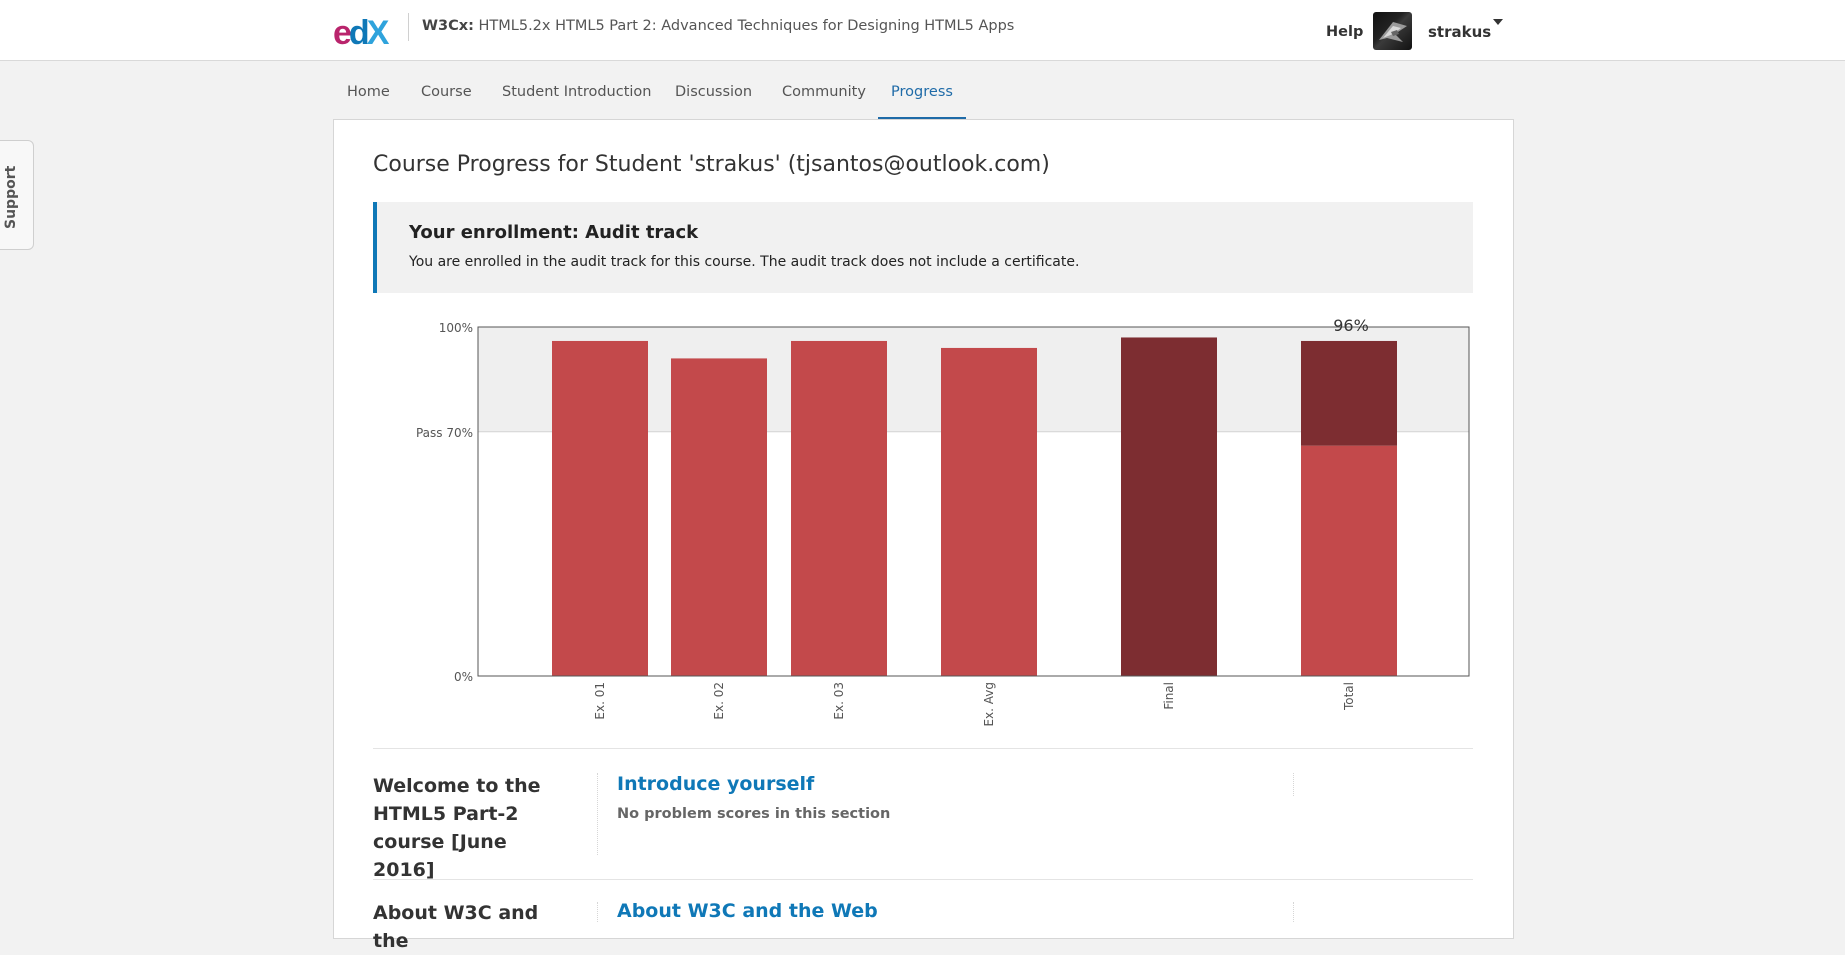  Describe the element at coordinates (456, 927) in the screenshot. I see `chapter-title: About W3C and the` at that location.